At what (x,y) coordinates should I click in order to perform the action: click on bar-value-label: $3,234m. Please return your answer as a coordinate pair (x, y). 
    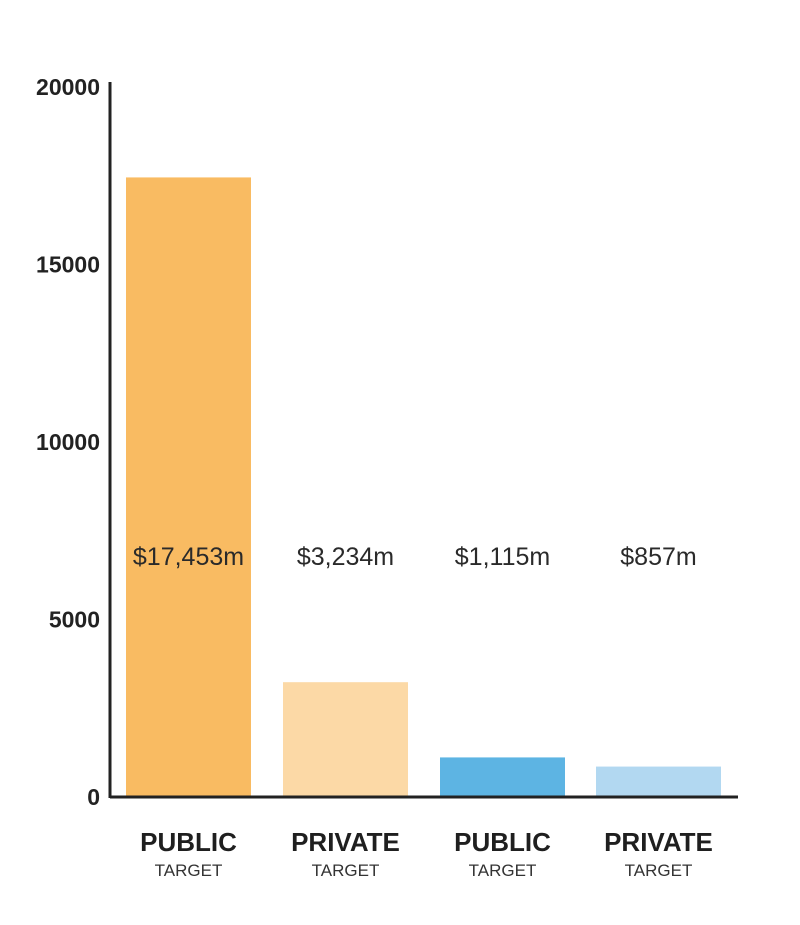
    Looking at the image, I should click on (345, 557).